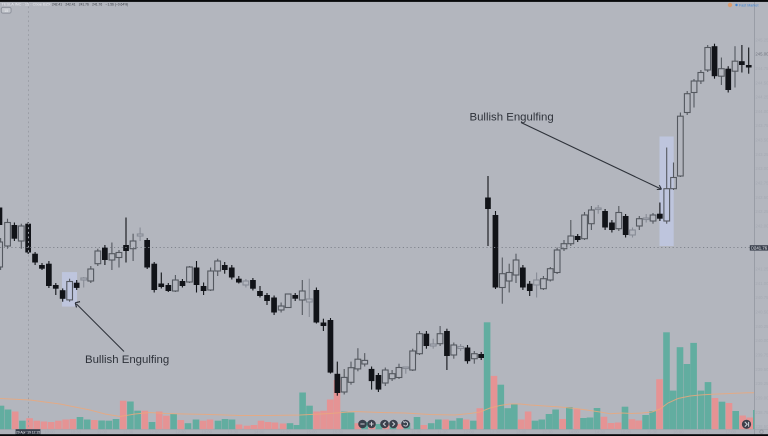 The height and width of the screenshot is (436, 768). Describe the element at coordinates (28, 433) in the screenshot. I see `svg-text: 29 Apr '19 12:15` at that location.